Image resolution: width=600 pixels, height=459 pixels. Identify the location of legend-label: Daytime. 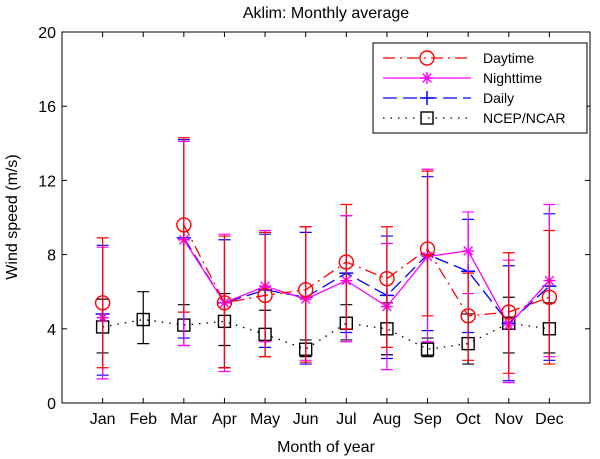
(509, 58).